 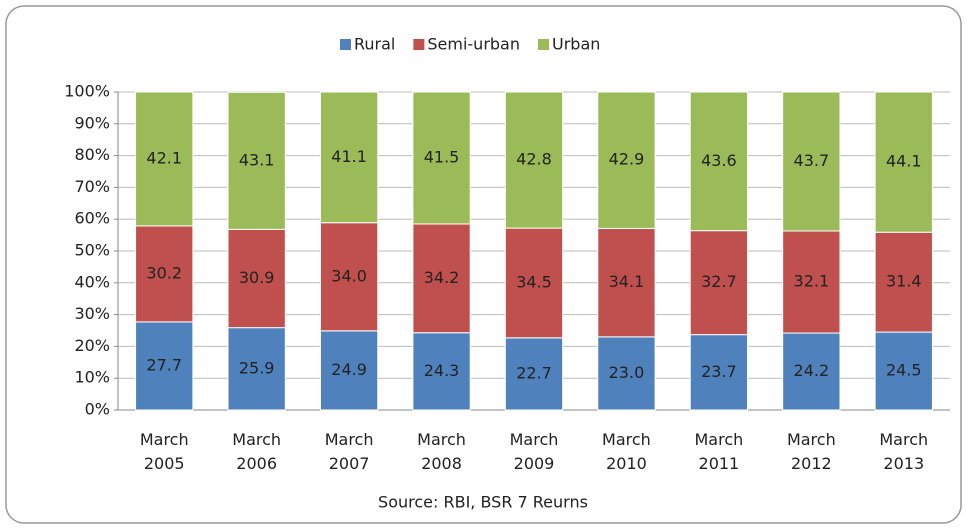 I want to click on y-tick-label: 100%, so click(x=87, y=91).